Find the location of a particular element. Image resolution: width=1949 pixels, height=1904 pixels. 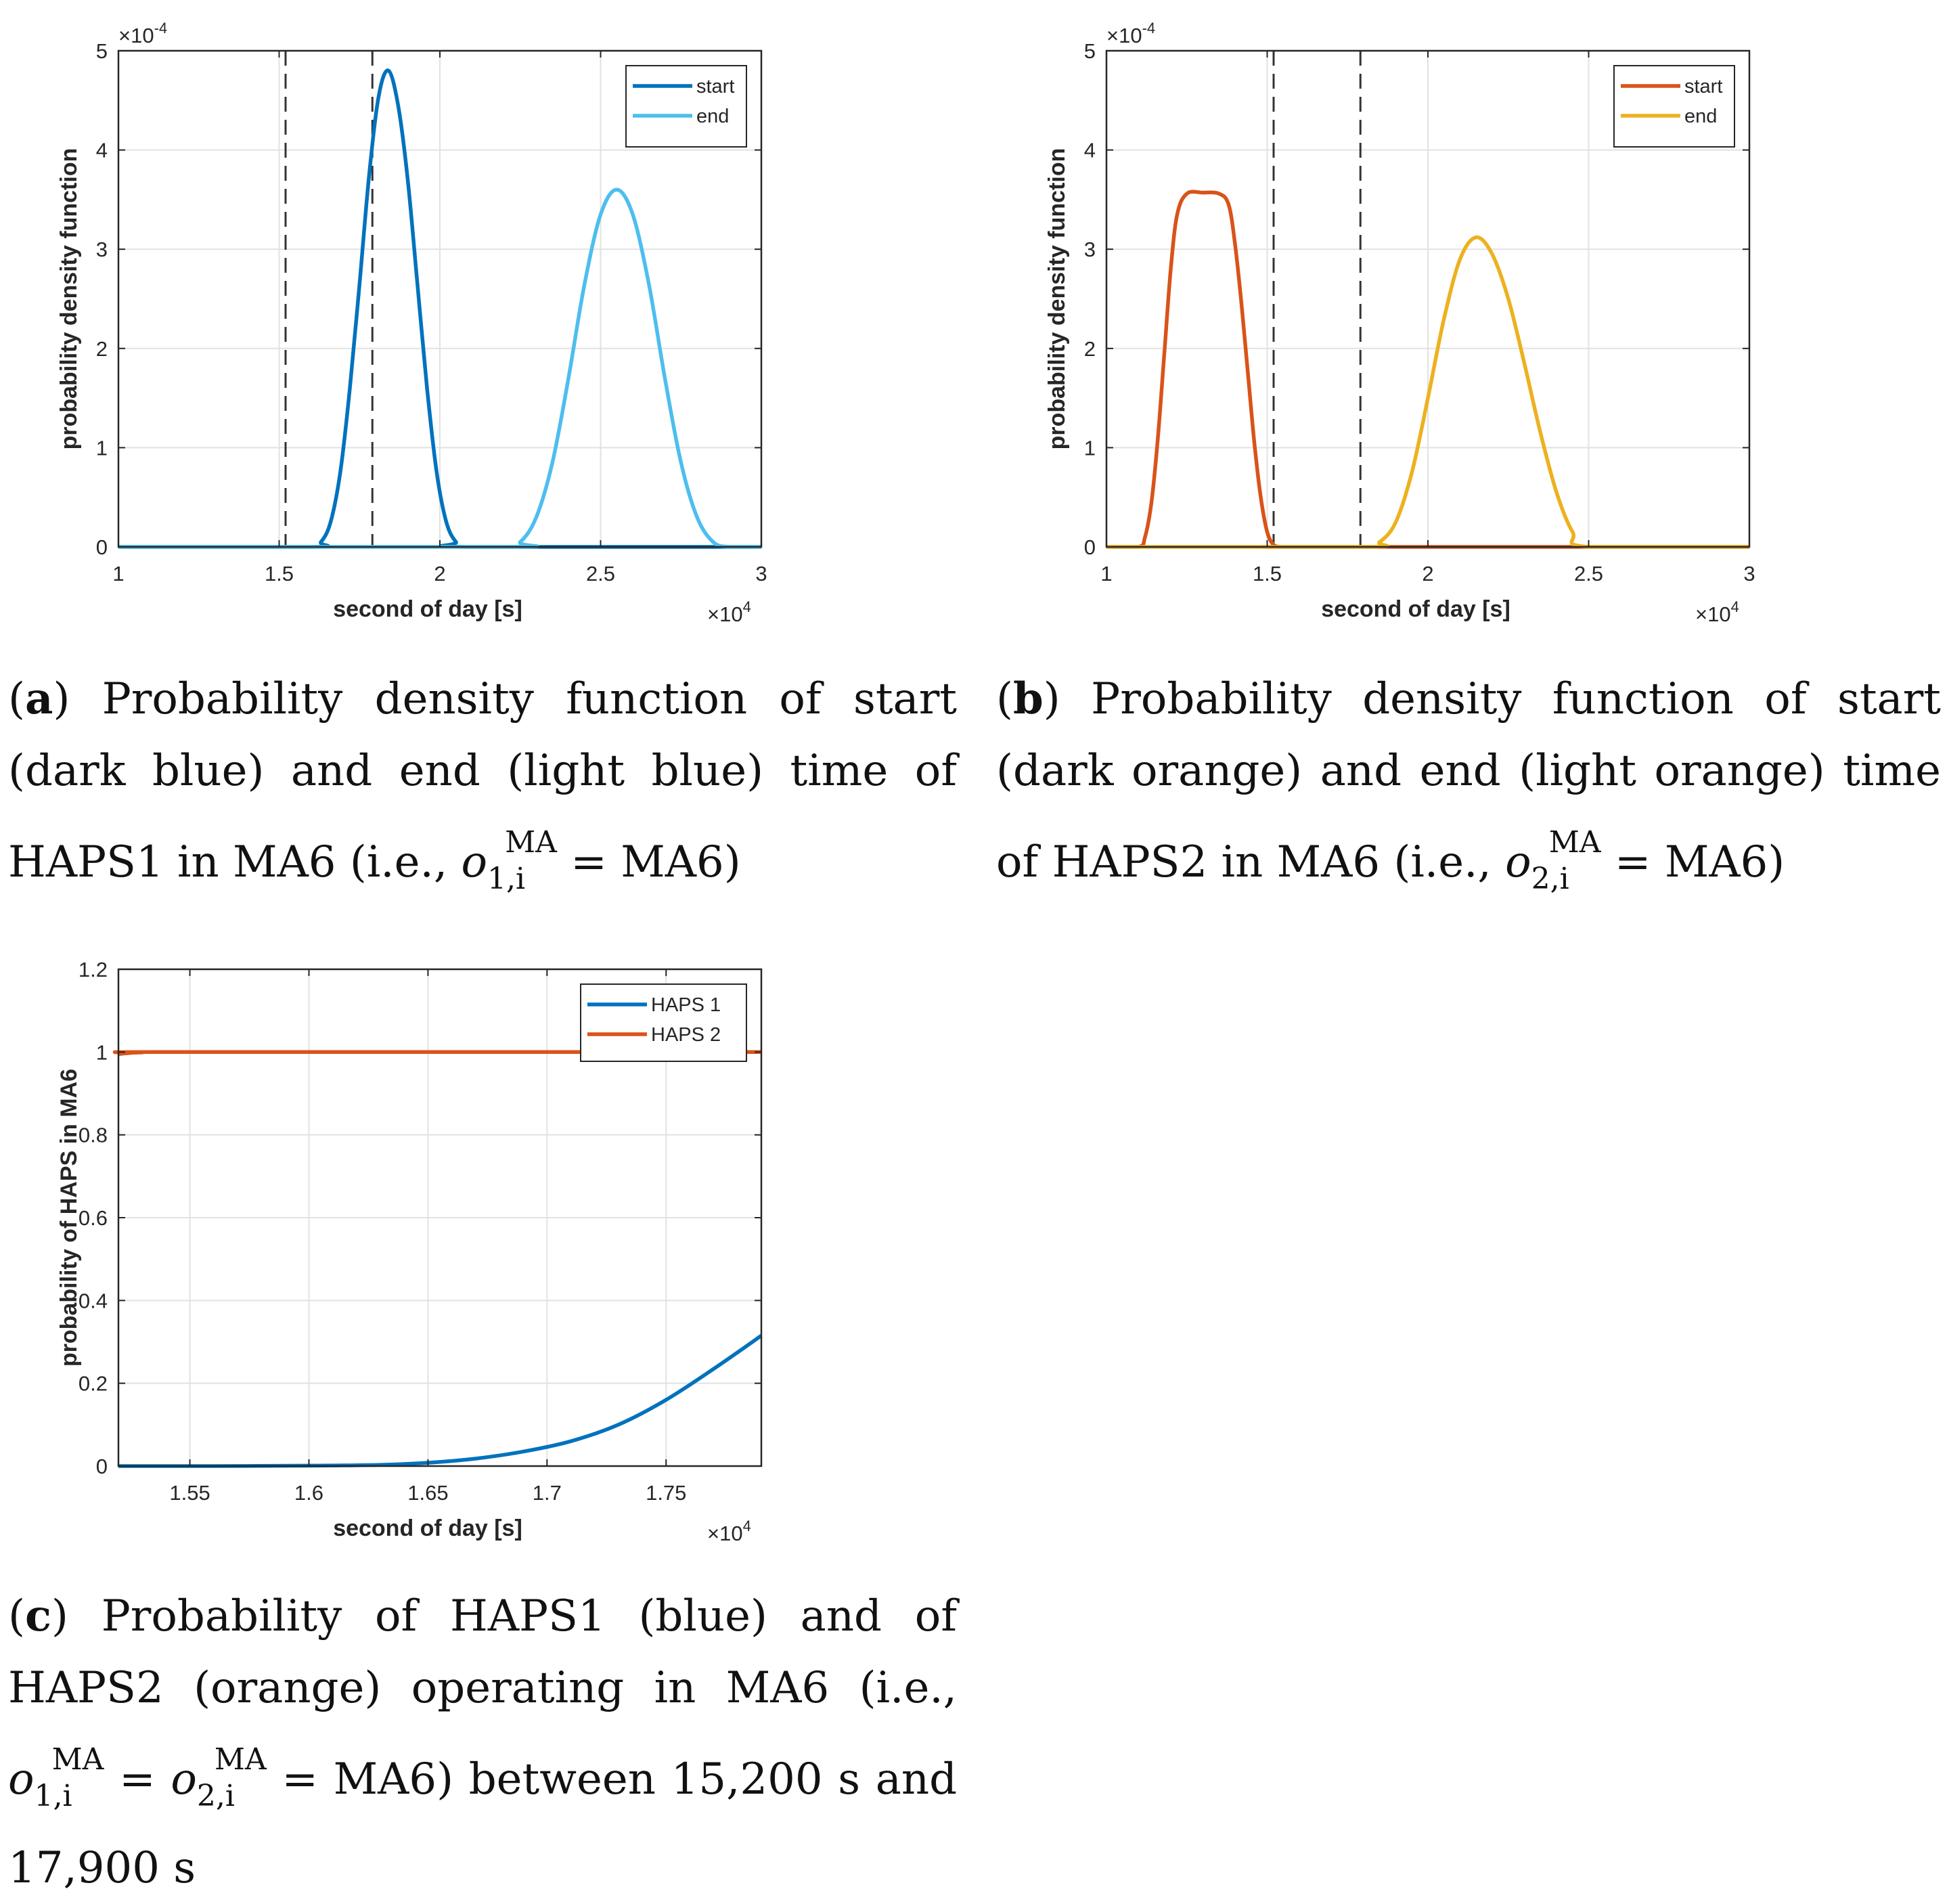

y-tick-label: 1.2 is located at coordinates (93, 969).